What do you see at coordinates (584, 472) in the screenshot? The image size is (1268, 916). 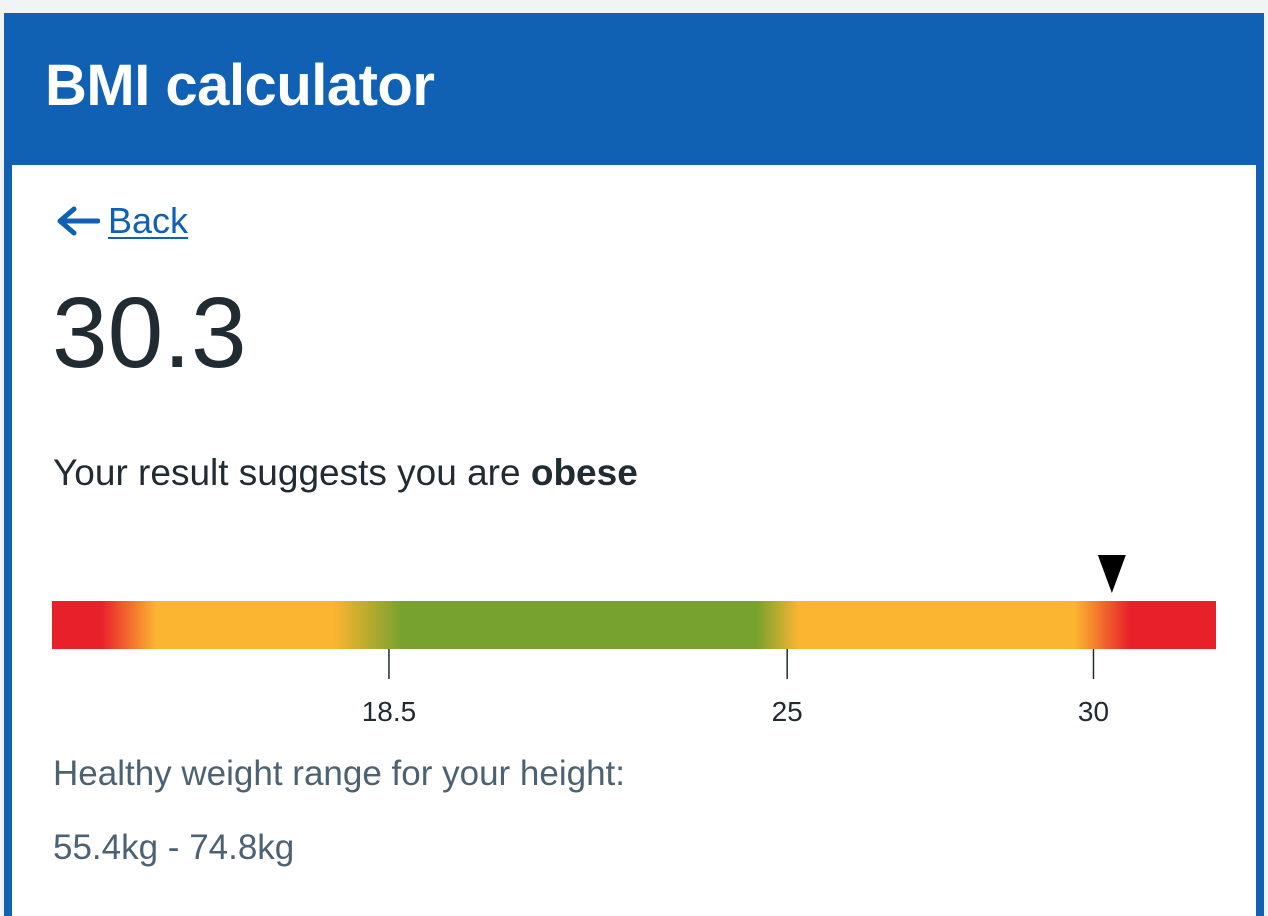 I see `result-category: obese` at bounding box center [584, 472].